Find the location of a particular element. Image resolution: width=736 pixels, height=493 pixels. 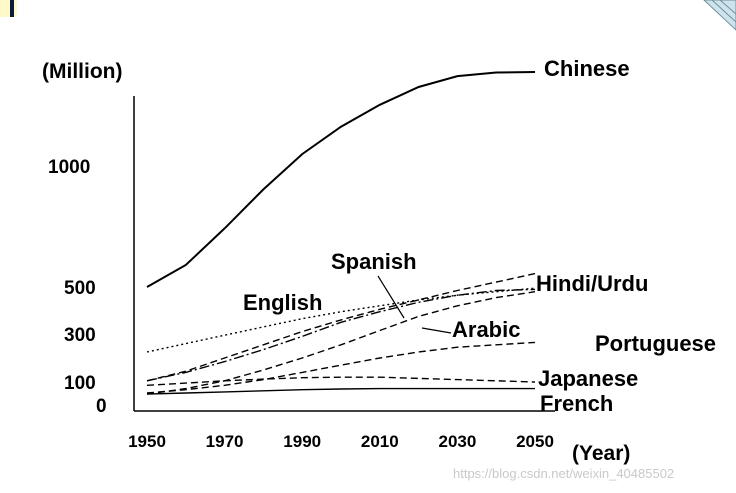

label-portuguese: Portuguese is located at coordinates (655, 343).